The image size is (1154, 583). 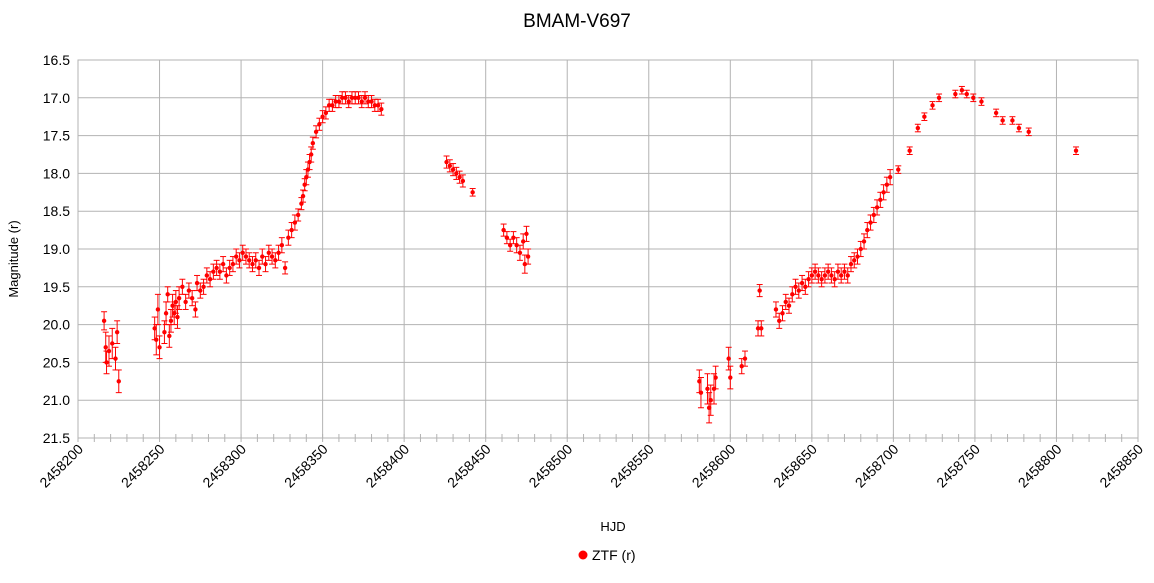 I want to click on x-tick-label: 2458800, so click(x=1040, y=466).